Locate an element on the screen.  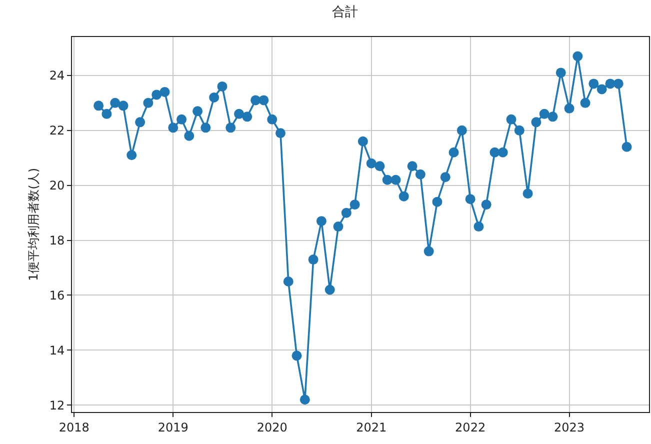
x-tick-label: 2020 is located at coordinates (272, 427).